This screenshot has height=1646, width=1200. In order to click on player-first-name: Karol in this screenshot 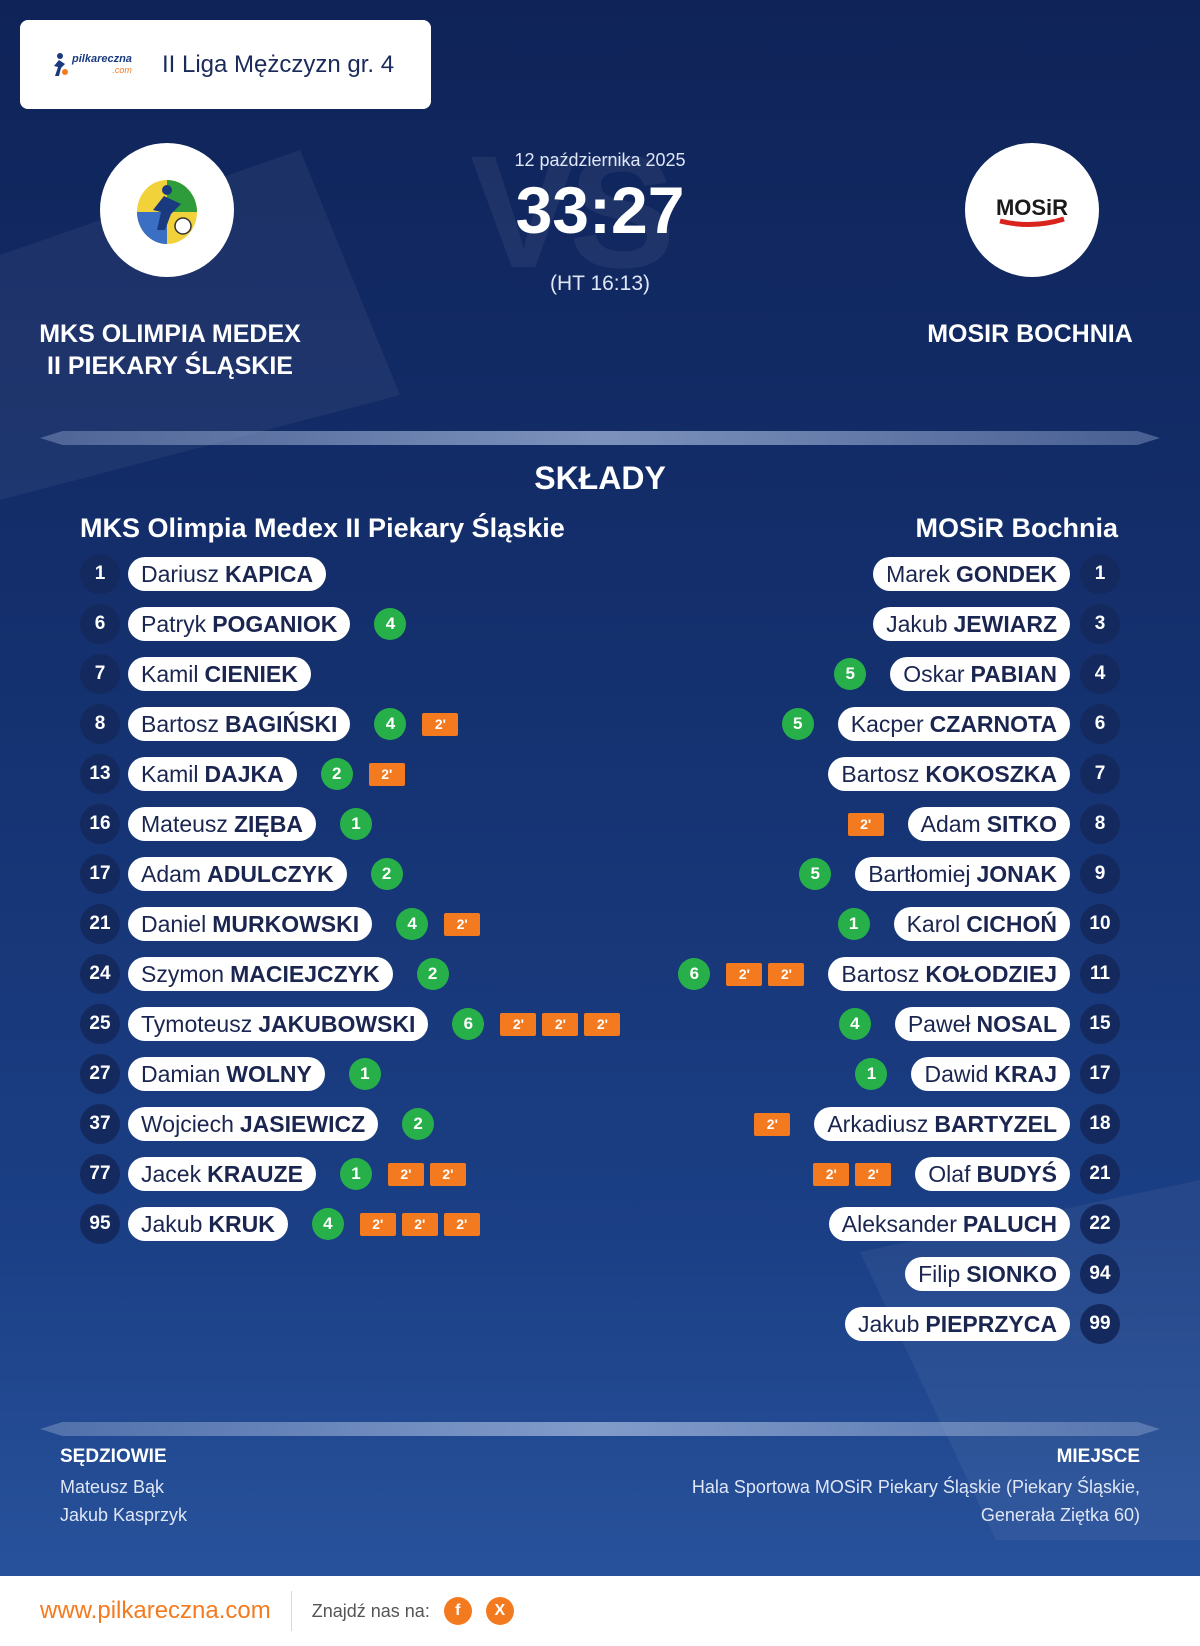, I will do `click(933, 923)`.